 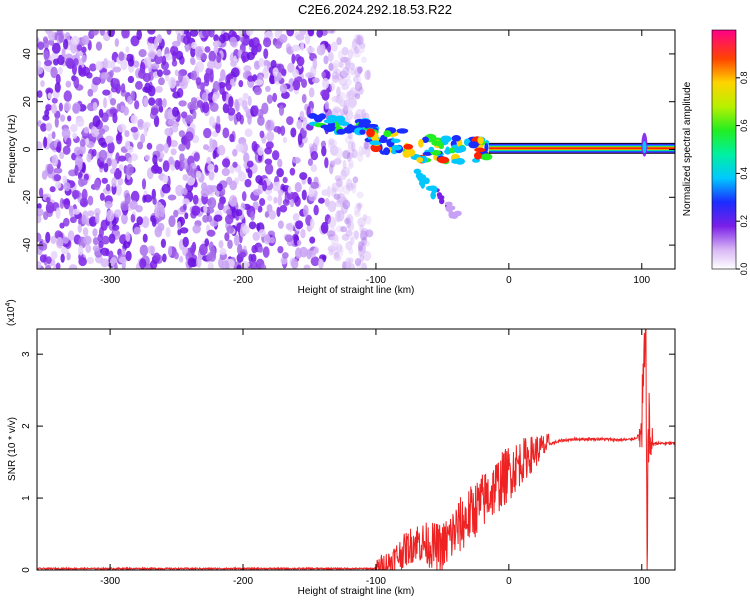 I want to click on figure-title: C2E6.2024.292.18.53.R22, so click(x=375, y=9).